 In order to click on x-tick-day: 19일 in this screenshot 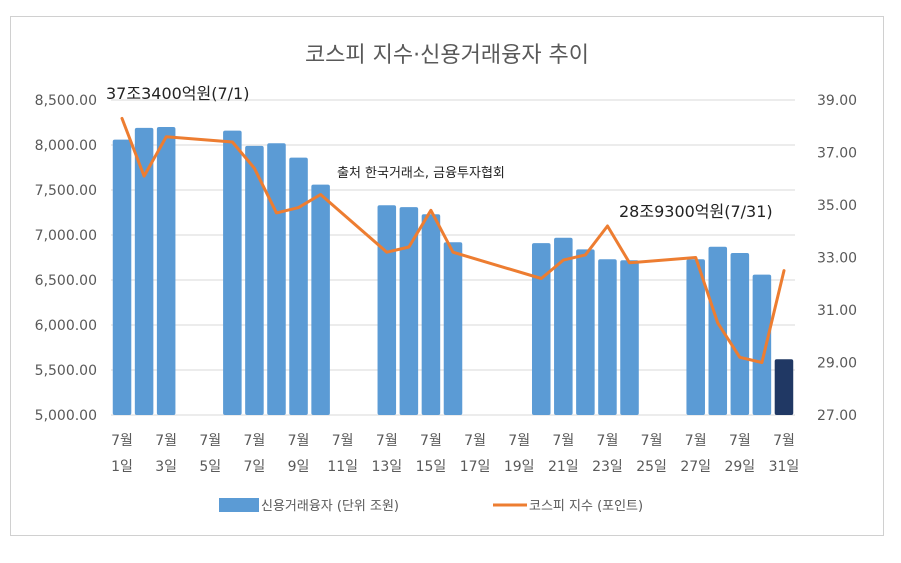, I will do `click(519, 467)`.